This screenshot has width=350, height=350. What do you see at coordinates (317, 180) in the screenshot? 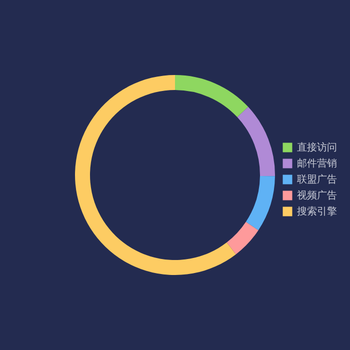
I see `legend-label: 联盟广告` at bounding box center [317, 180].